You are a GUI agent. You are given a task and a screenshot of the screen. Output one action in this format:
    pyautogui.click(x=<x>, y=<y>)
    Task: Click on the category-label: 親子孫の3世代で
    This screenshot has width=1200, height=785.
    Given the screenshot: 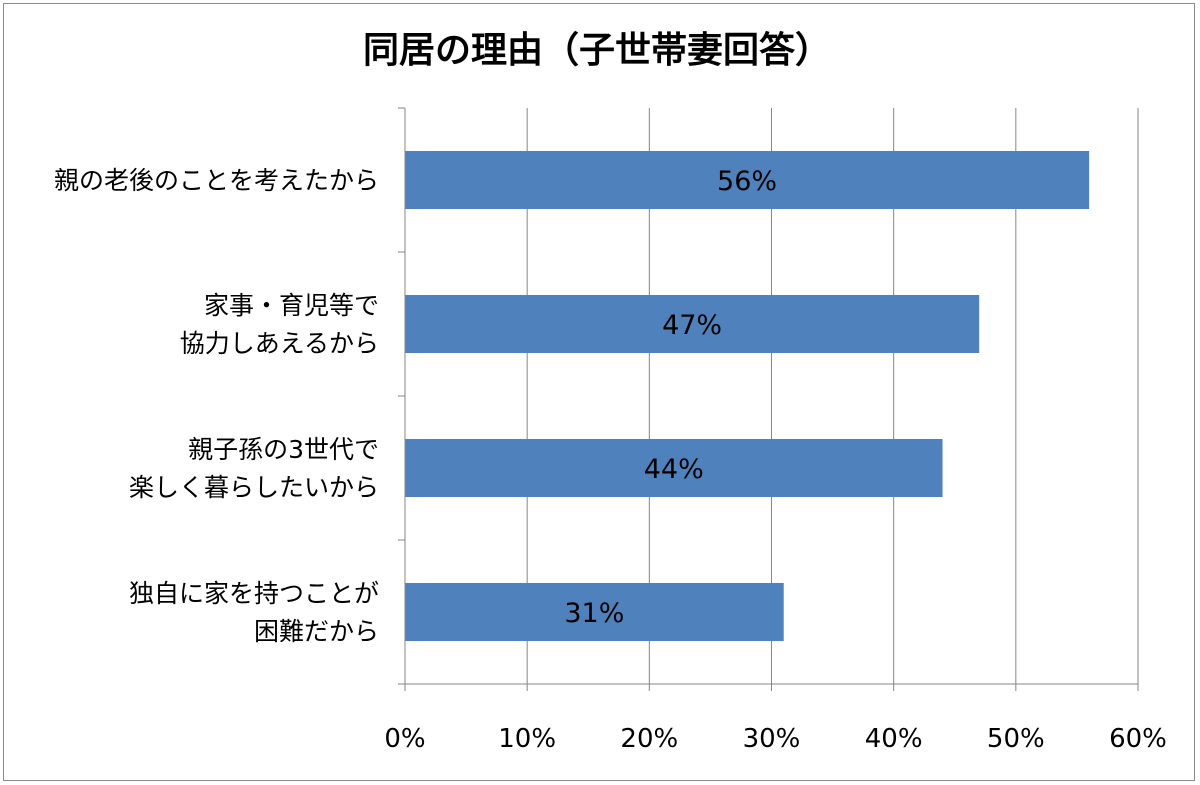 What is the action you would take?
    pyautogui.click(x=283, y=449)
    